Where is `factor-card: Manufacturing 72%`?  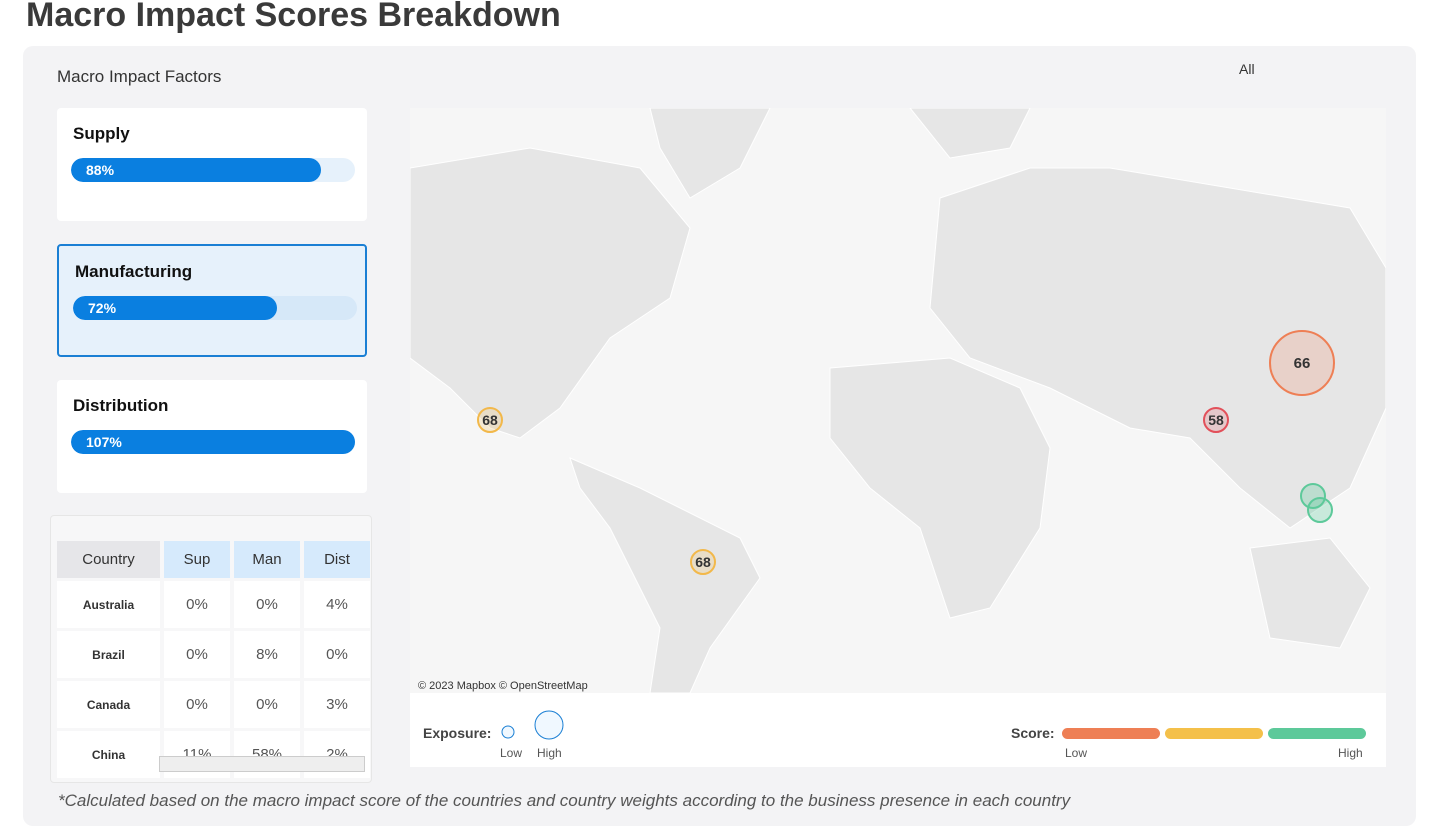 factor-card: Manufacturing 72% is located at coordinates (212, 300).